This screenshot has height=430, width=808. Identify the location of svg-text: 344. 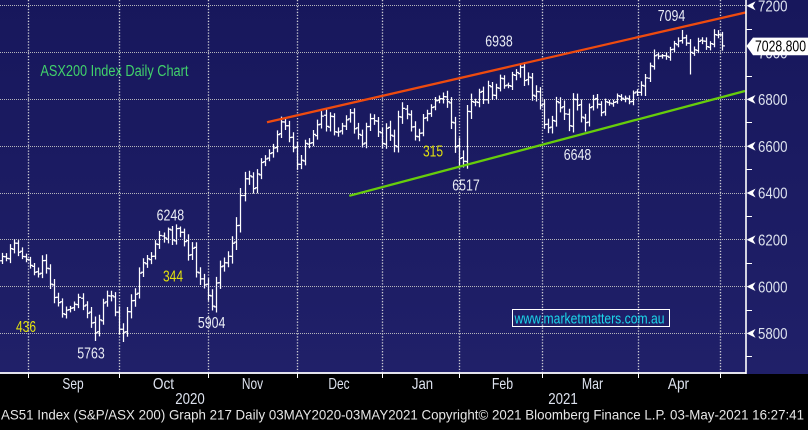
(173, 276).